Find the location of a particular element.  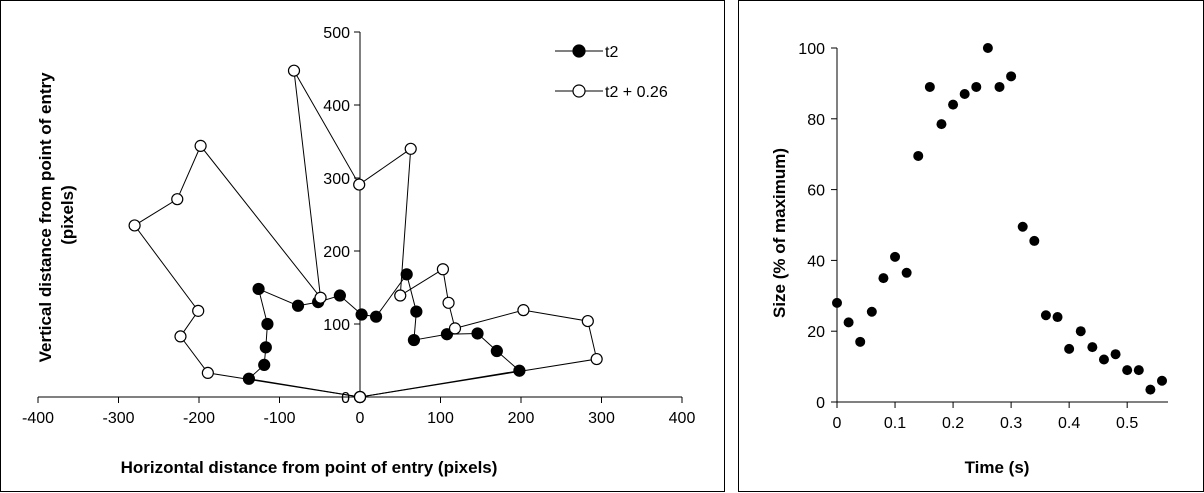

y-tick-label: 400 is located at coordinates (336, 106).